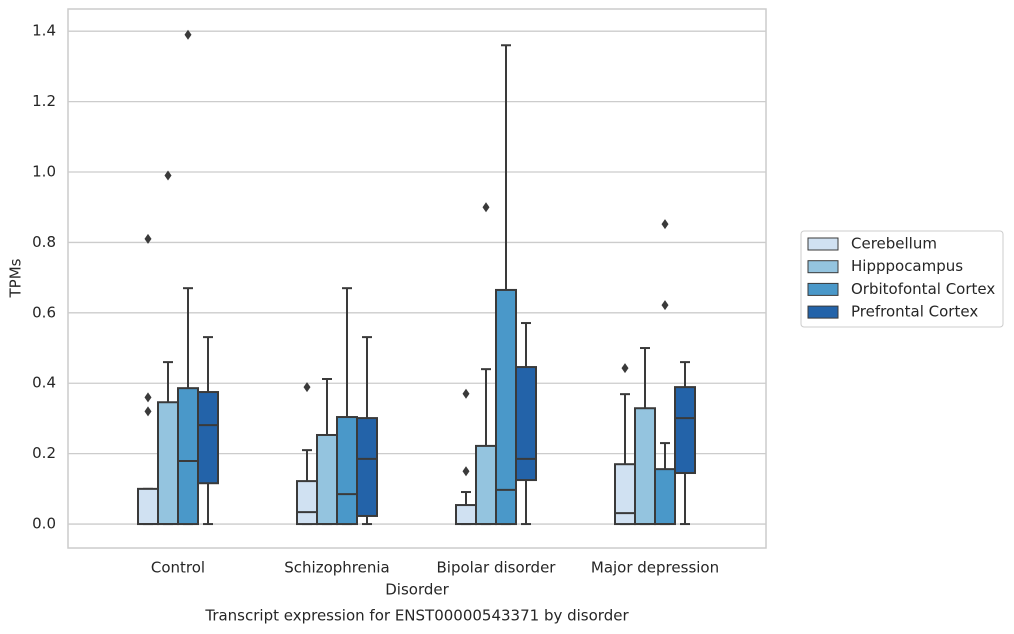  I want to click on y-tick-label: 1.4, so click(44, 31).